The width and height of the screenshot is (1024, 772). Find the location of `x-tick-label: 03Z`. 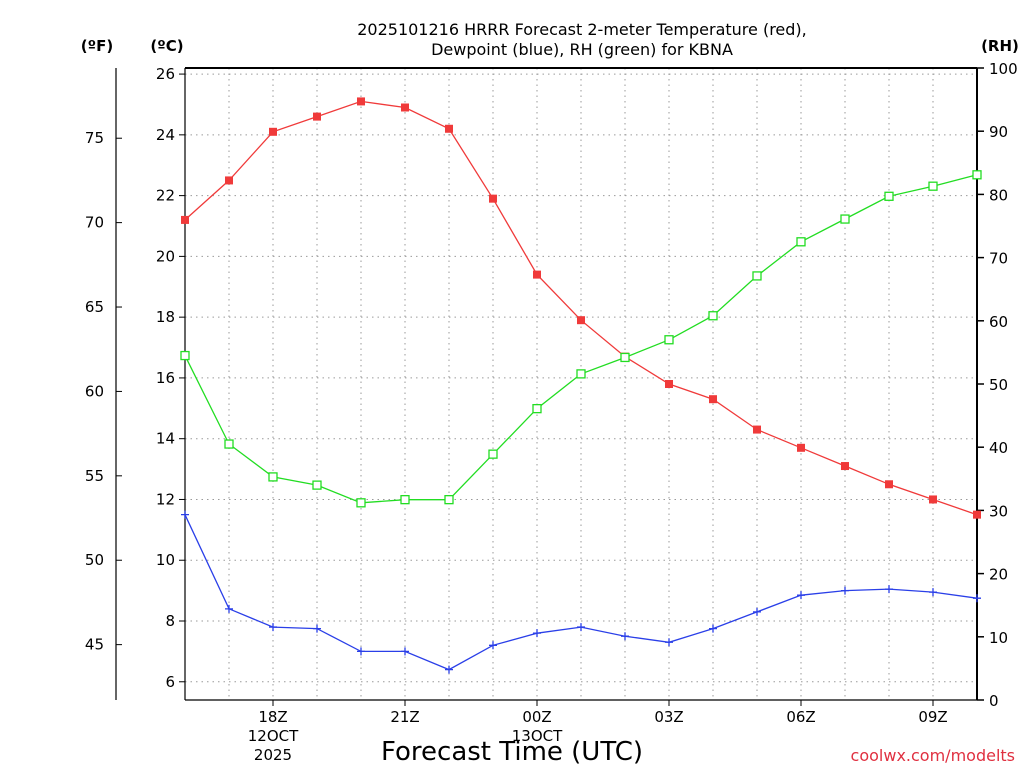

x-tick-label: 03Z is located at coordinates (668, 717).